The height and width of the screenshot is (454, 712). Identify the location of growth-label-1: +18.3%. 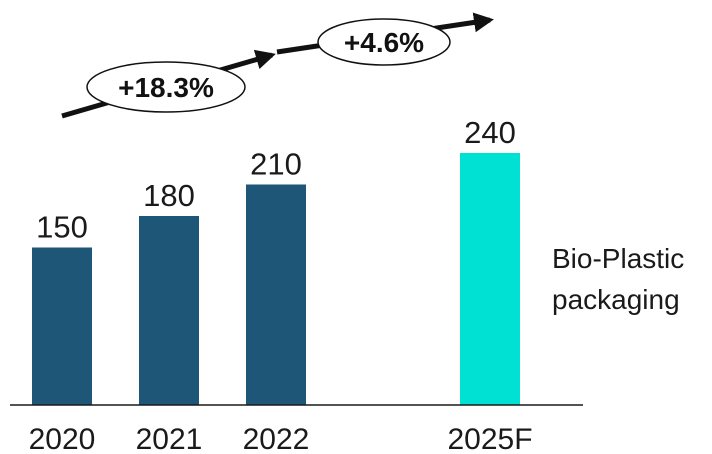
(166, 87).